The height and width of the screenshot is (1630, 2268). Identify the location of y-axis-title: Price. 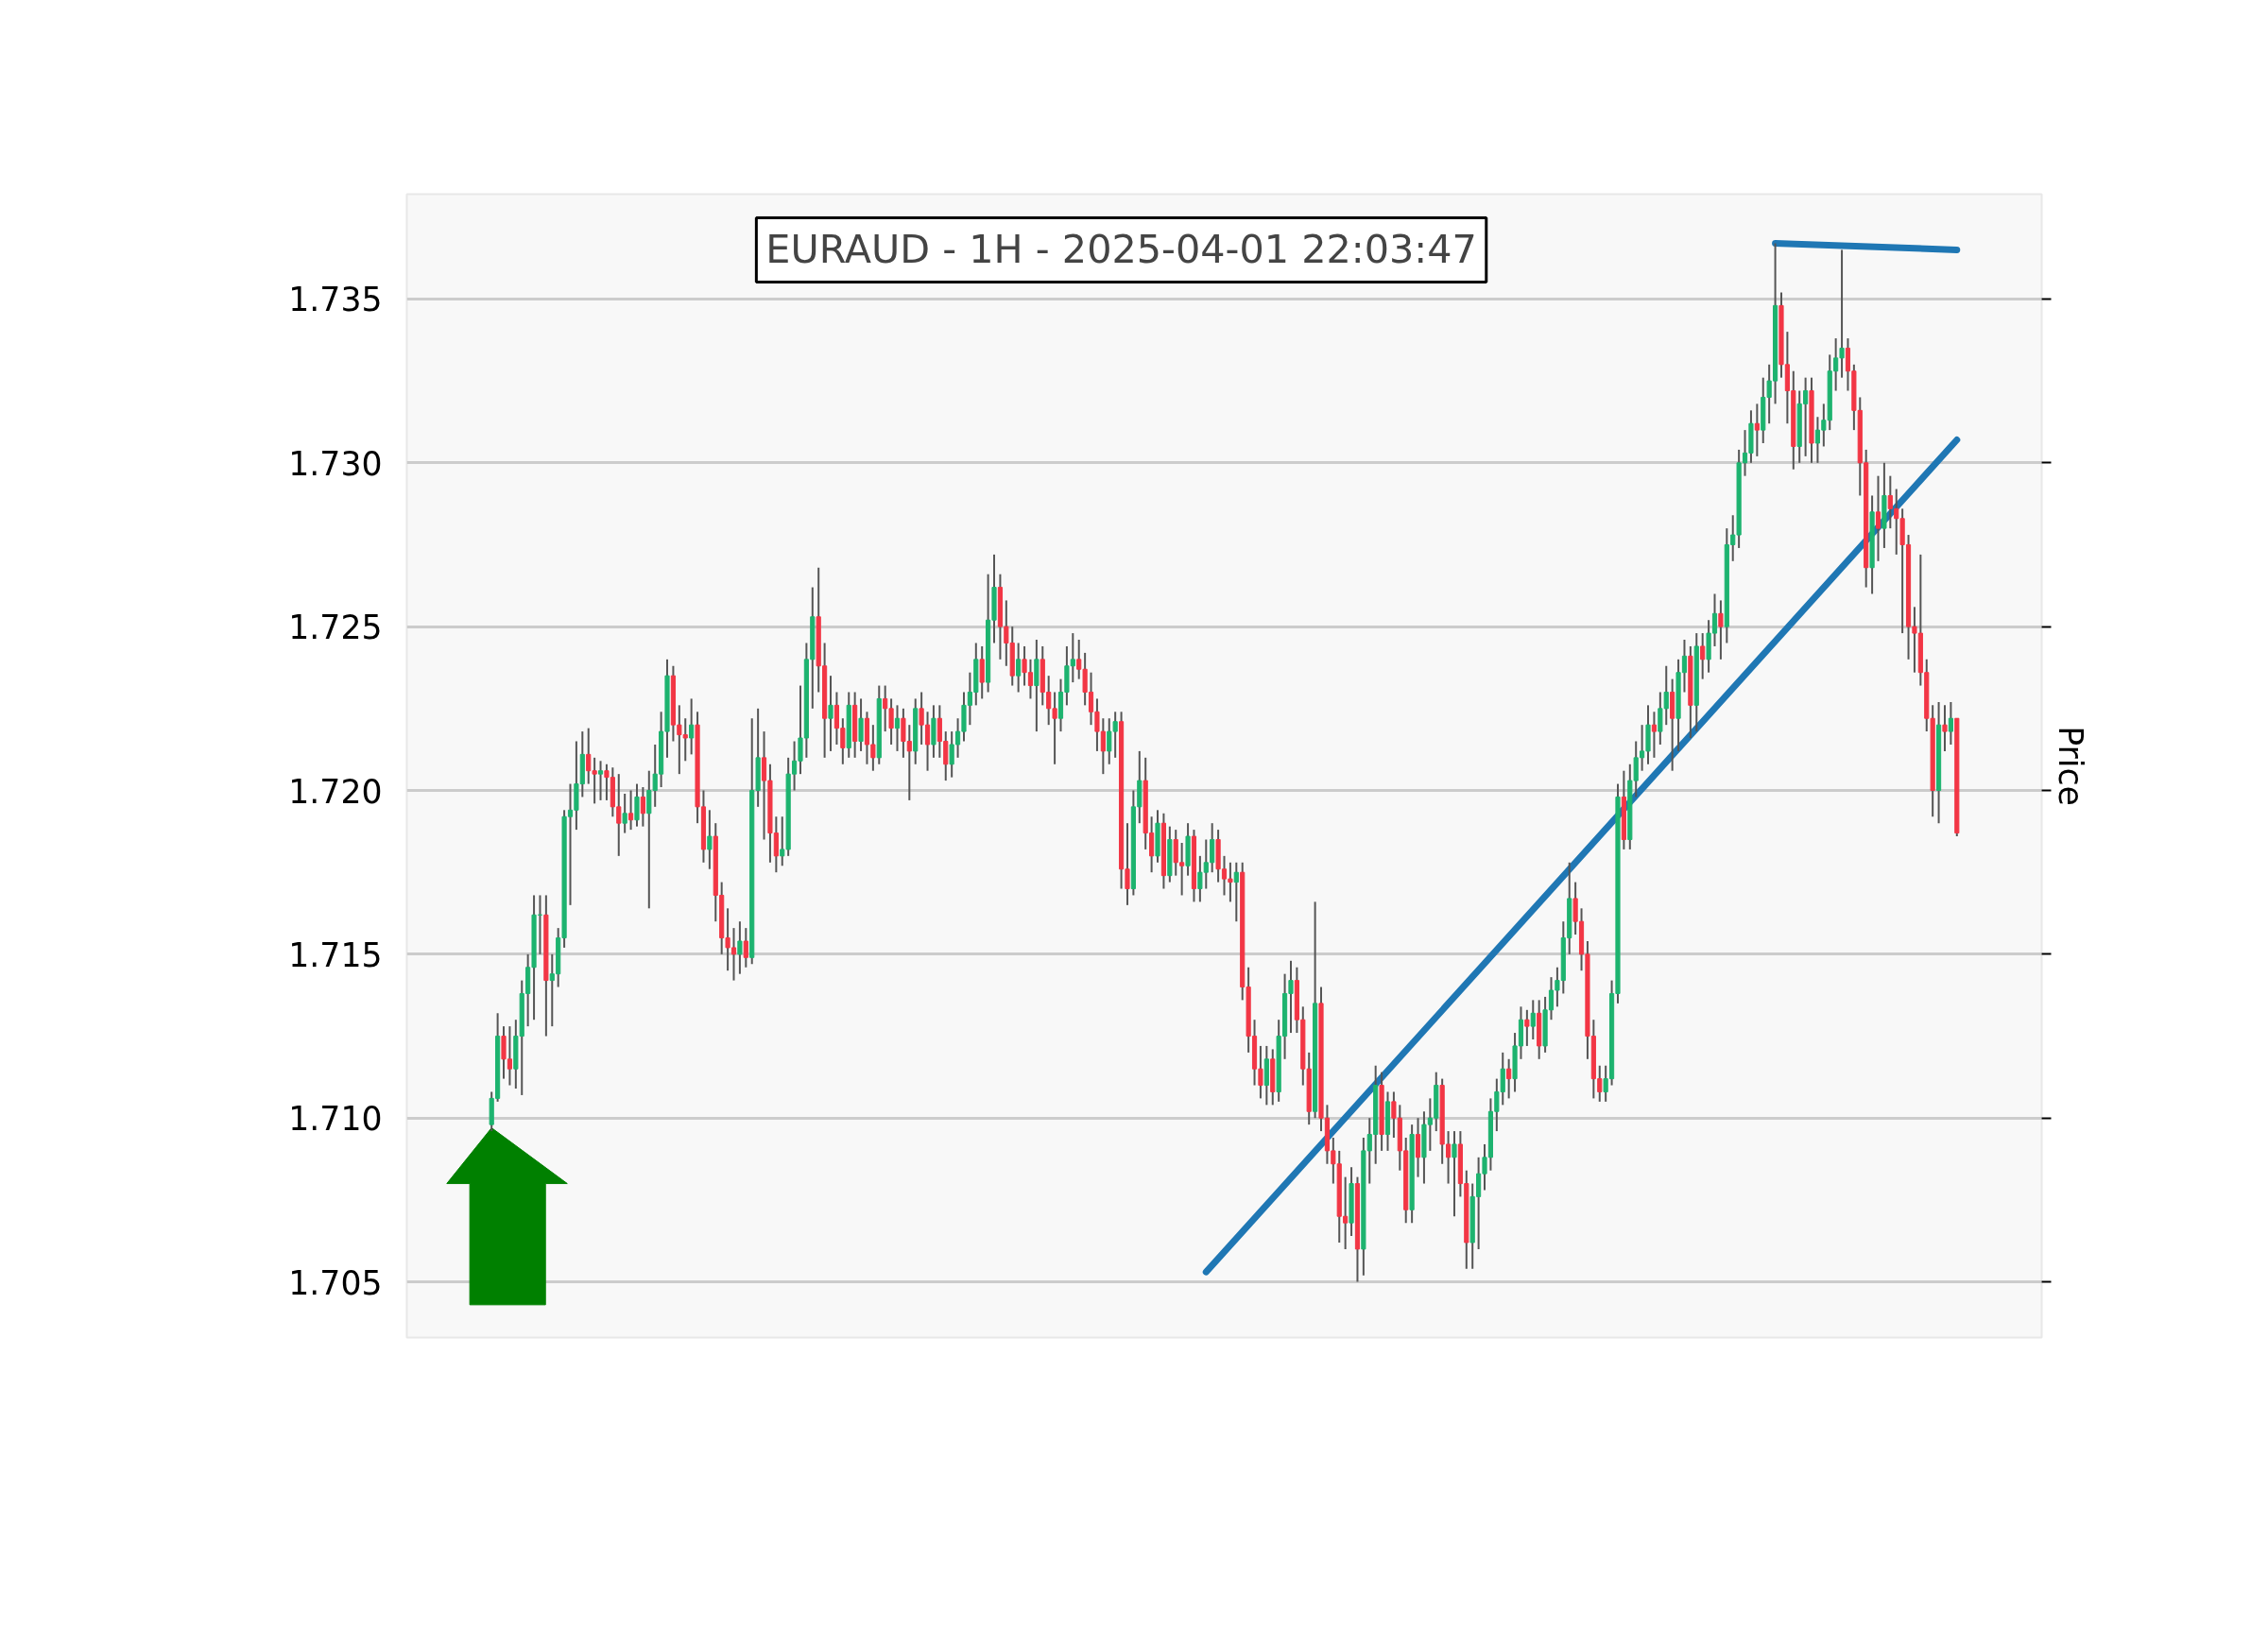
(2070, 766).